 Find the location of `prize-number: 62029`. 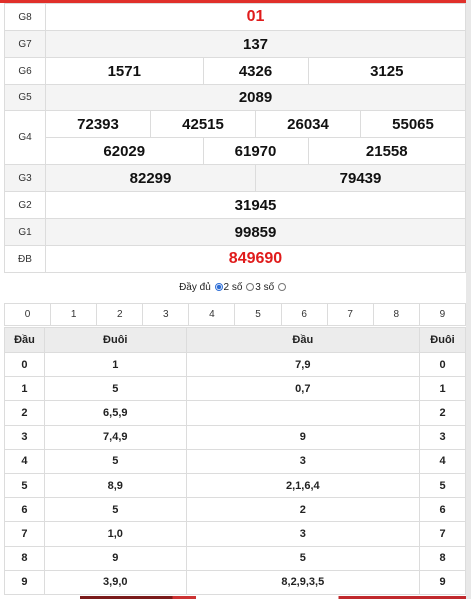

prize-number: 62029 is located at coordinates (124, 151).